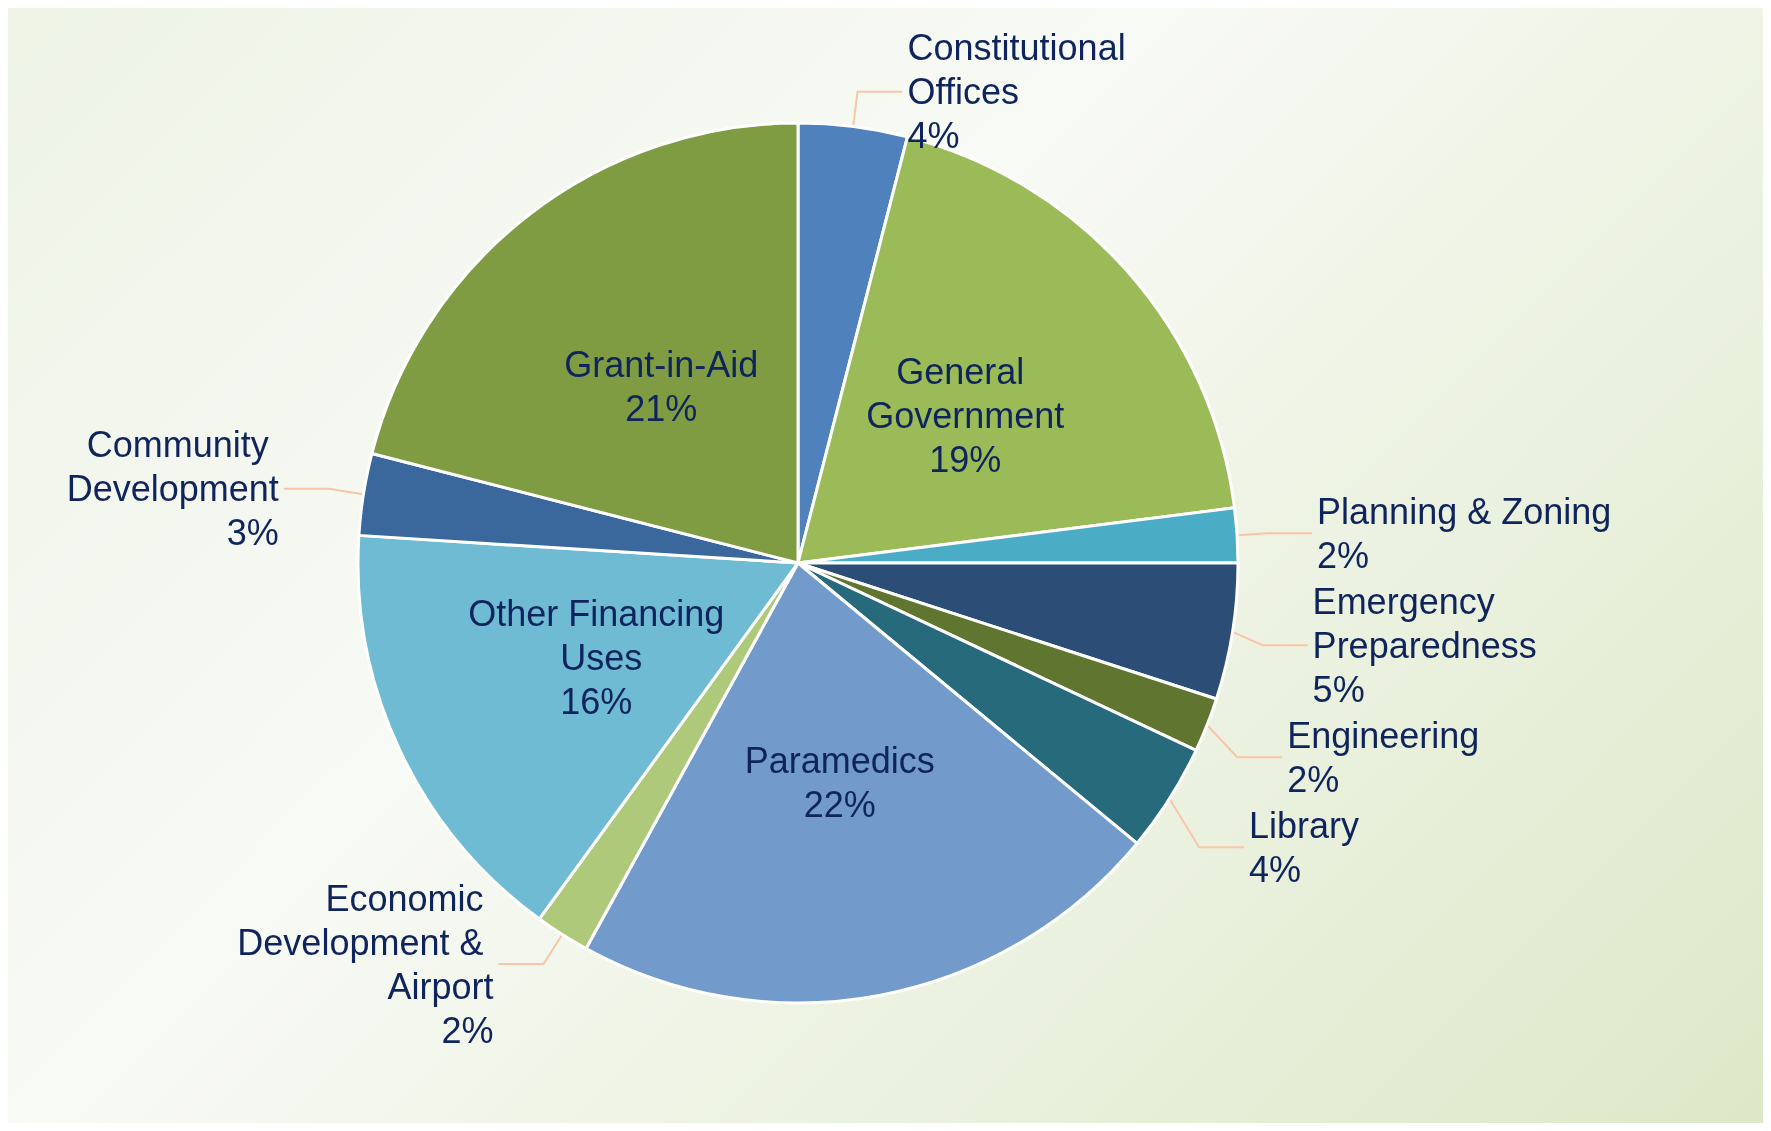  Describe the element at coordinates (1464, 511) in the screenshot. I see `slice-label: Planning & Zoning` at that location.